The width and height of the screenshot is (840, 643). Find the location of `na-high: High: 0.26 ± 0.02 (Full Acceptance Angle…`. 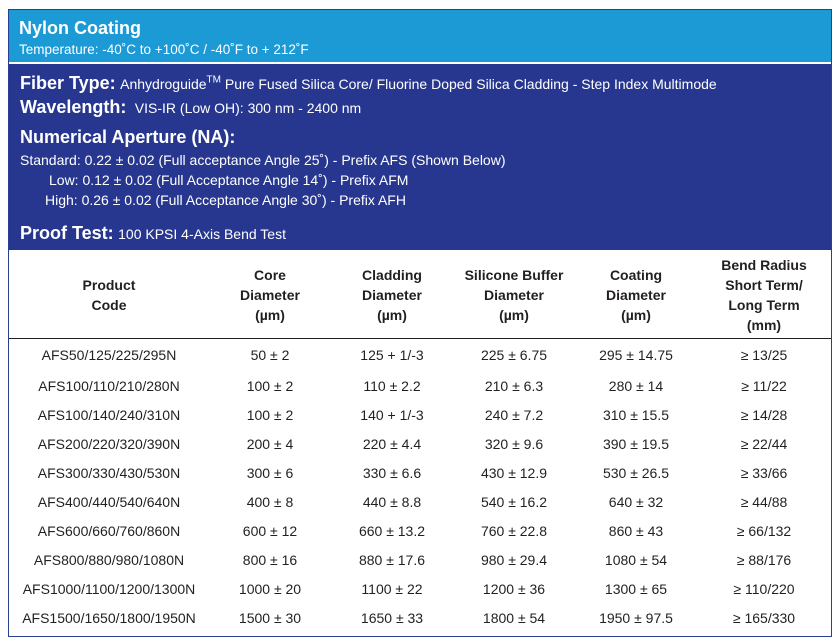

na-high: High: 0.26 ± 0.02 (Full Acceptance Angle… is located at coordinates (225, 200).